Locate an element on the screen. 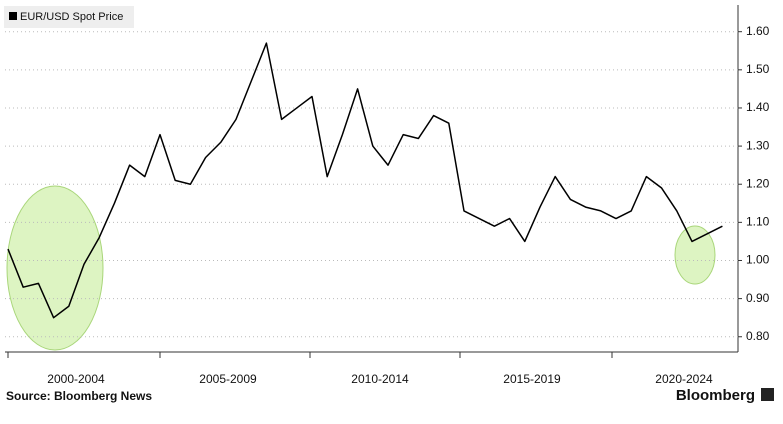 This screenshot has width=783, height=424. legend is located at coordinates (69, 17).